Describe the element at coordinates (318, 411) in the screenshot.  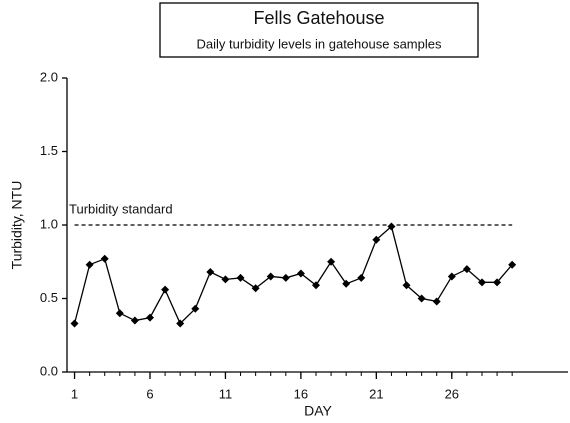
I see `x-axis-label: DAY` at that location.